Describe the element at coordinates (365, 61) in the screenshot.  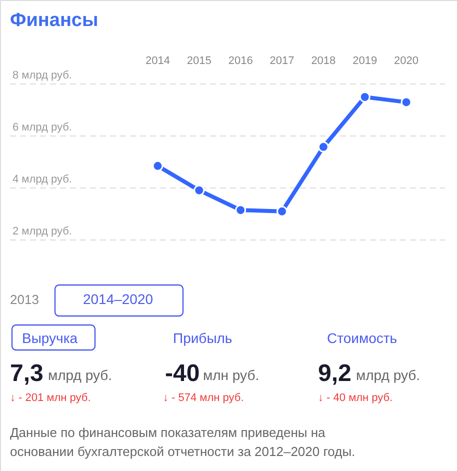
I see `x-tick-label: 2019` at that location.